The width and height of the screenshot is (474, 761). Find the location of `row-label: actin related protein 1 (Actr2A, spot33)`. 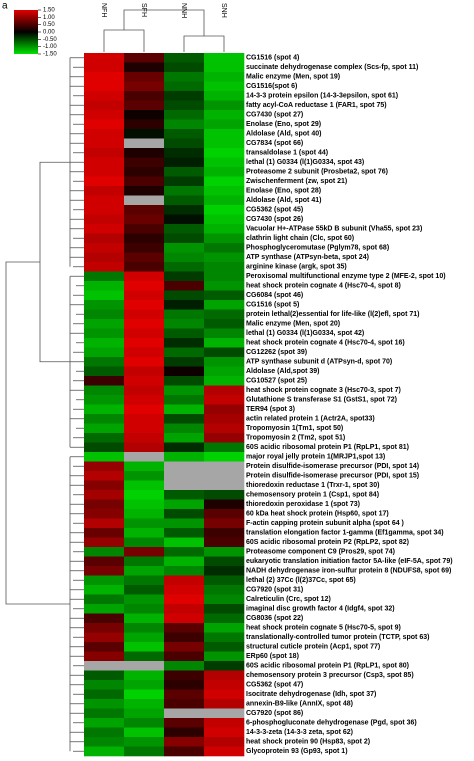

row-label: actin related protein 1 (Actr2A, spot33) is located at coordinates (310, 419).